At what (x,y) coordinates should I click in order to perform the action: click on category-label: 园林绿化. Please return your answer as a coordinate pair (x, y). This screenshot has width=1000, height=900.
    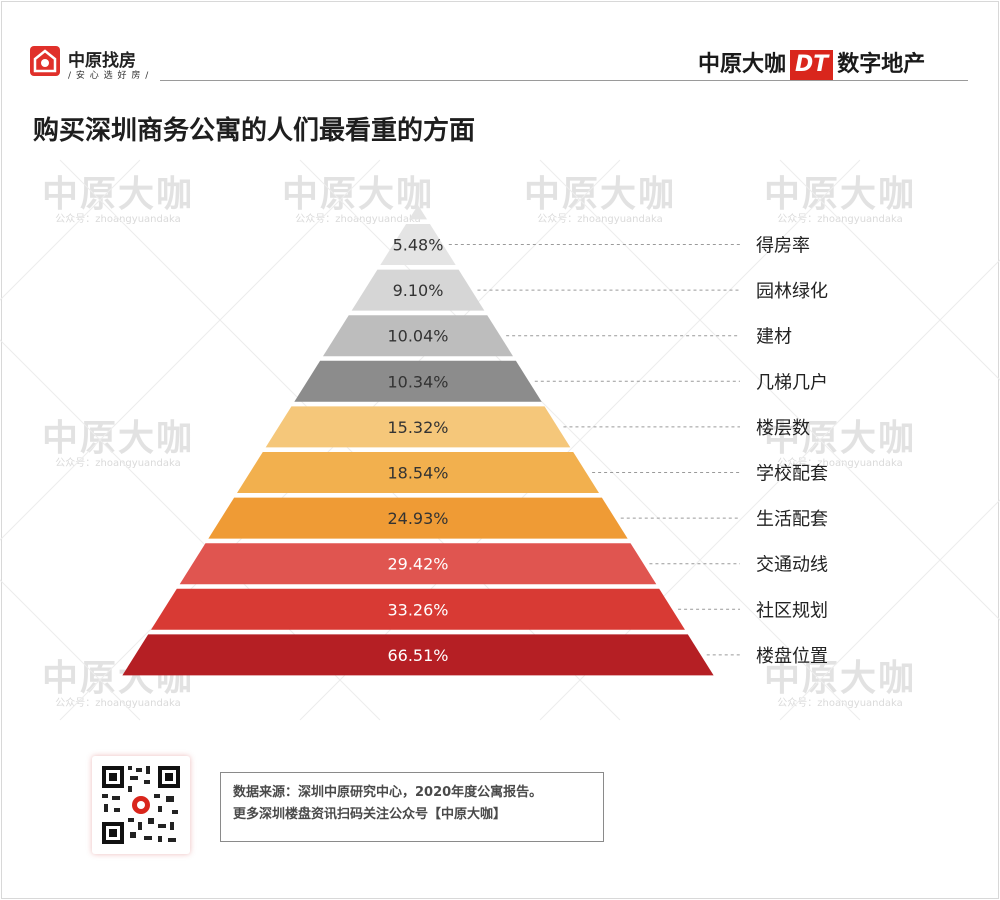
    Looking at the image, I should click on (792, 291).